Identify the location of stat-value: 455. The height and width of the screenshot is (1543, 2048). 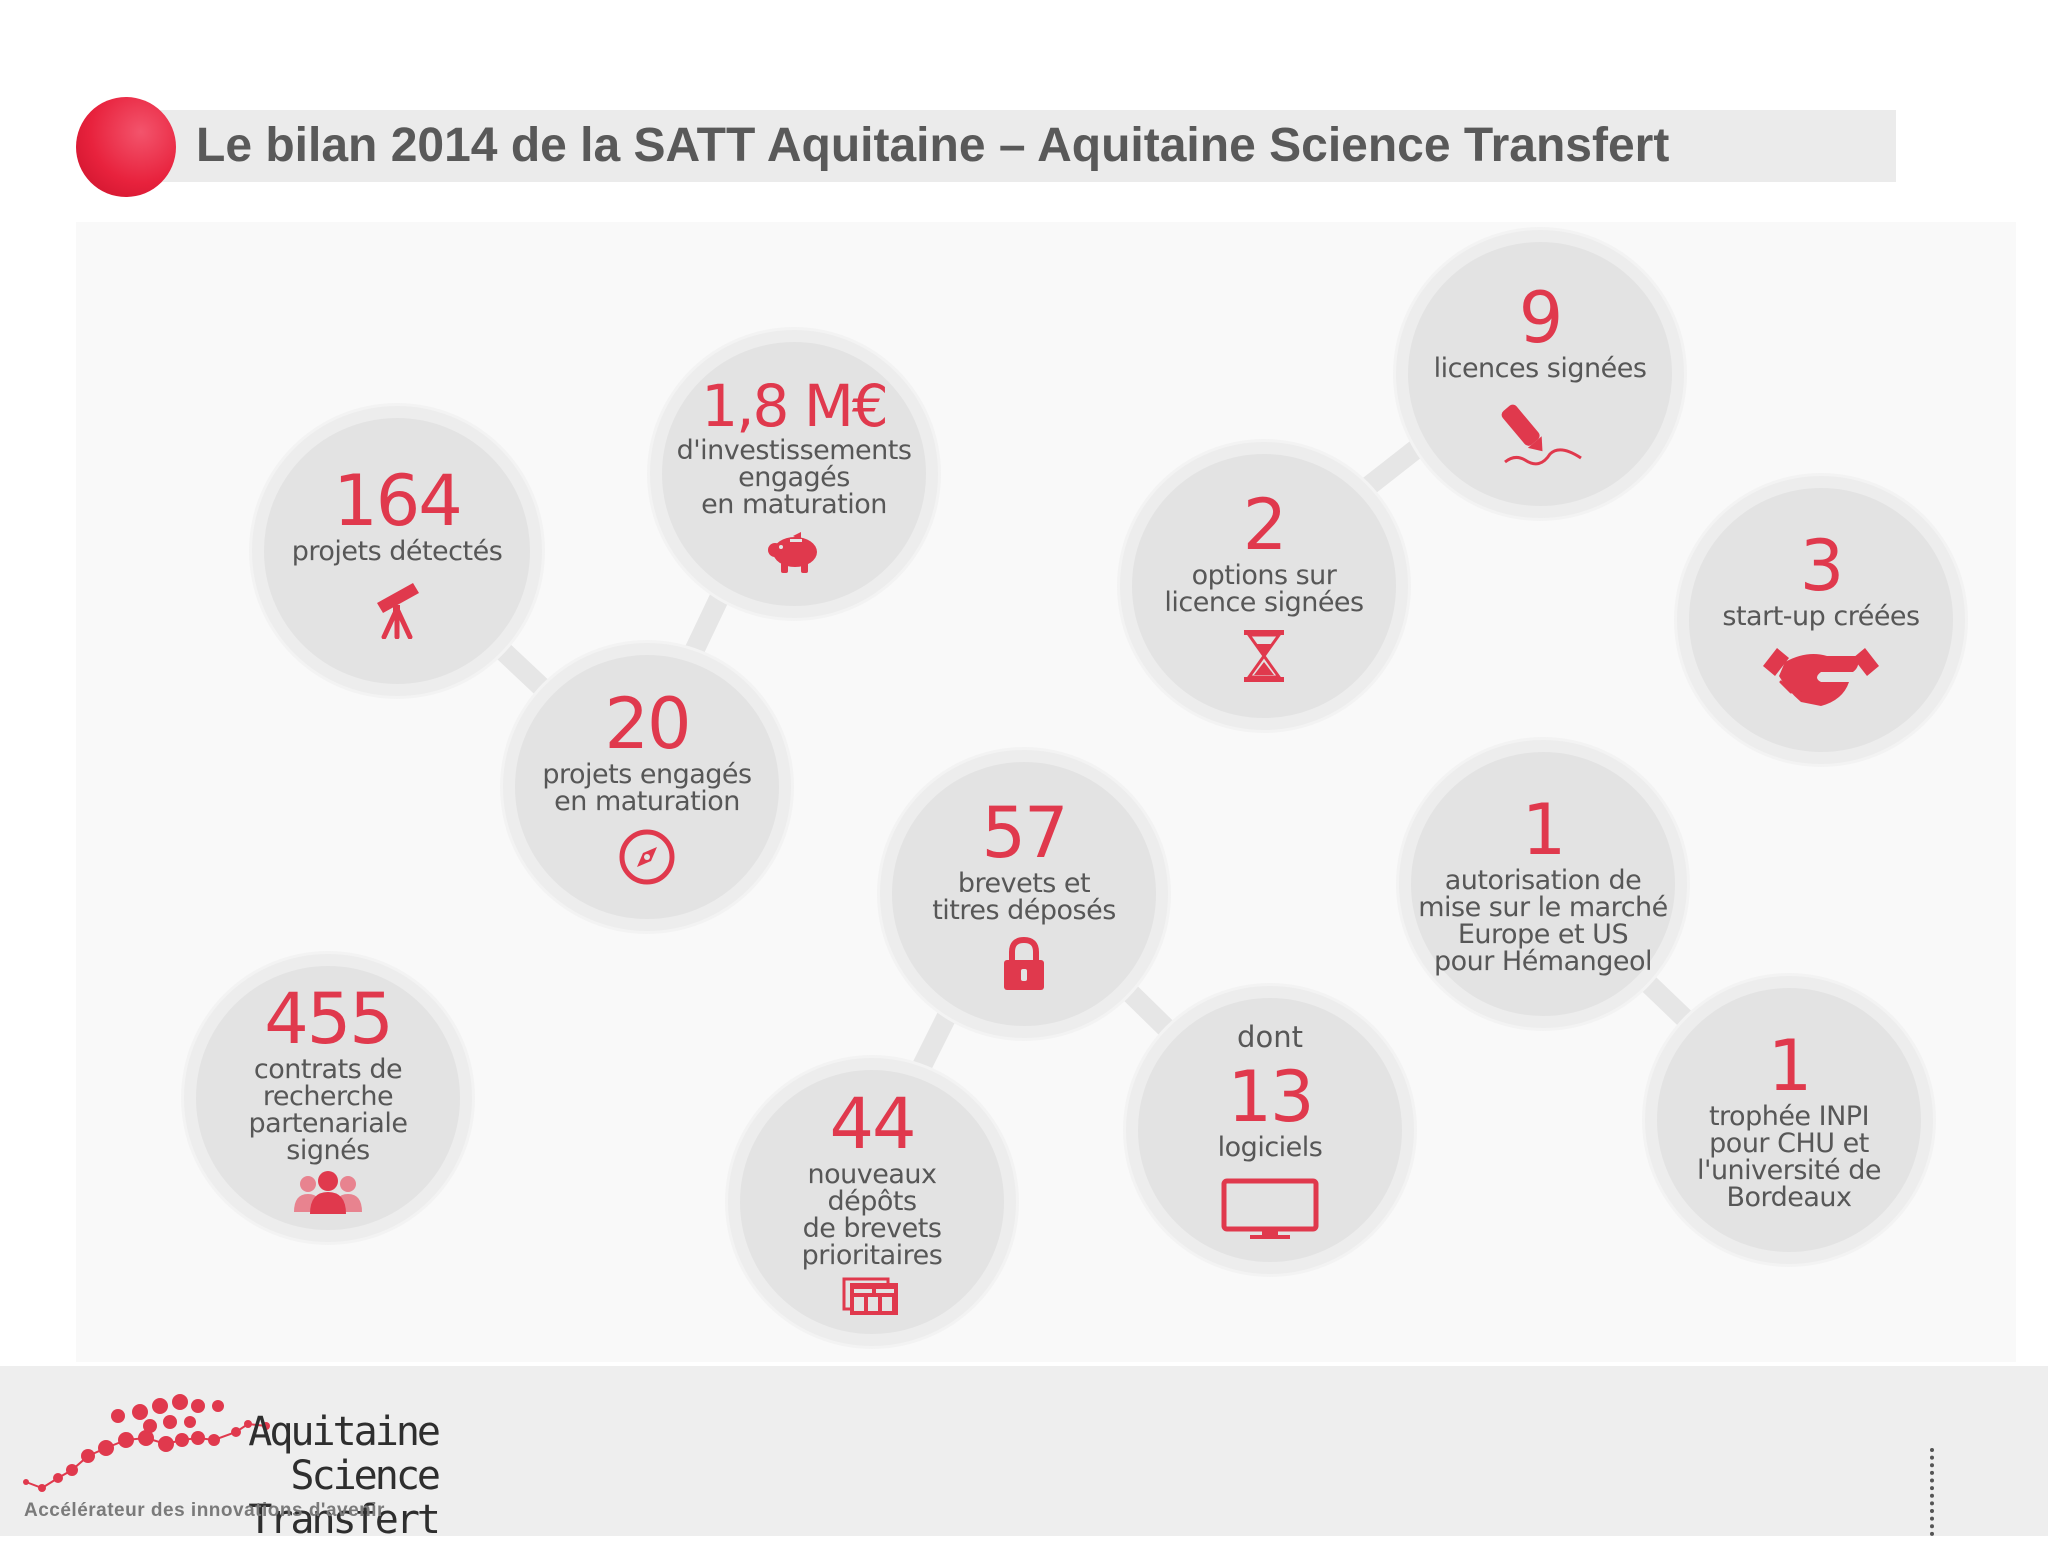
(329, 1019).